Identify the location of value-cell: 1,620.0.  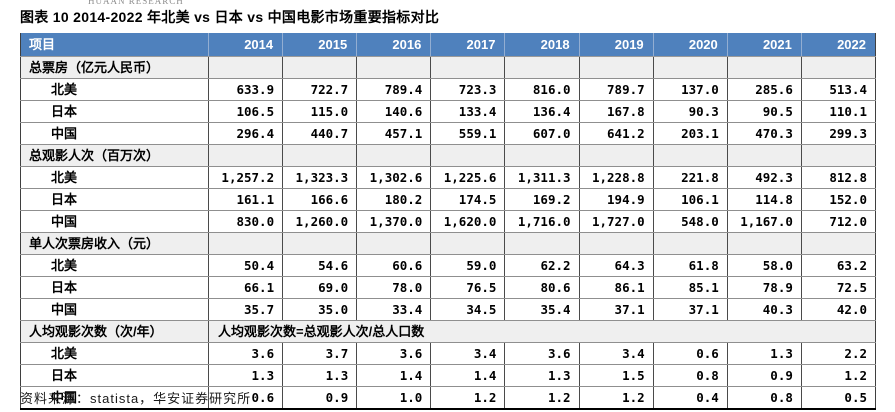
(467, 221).